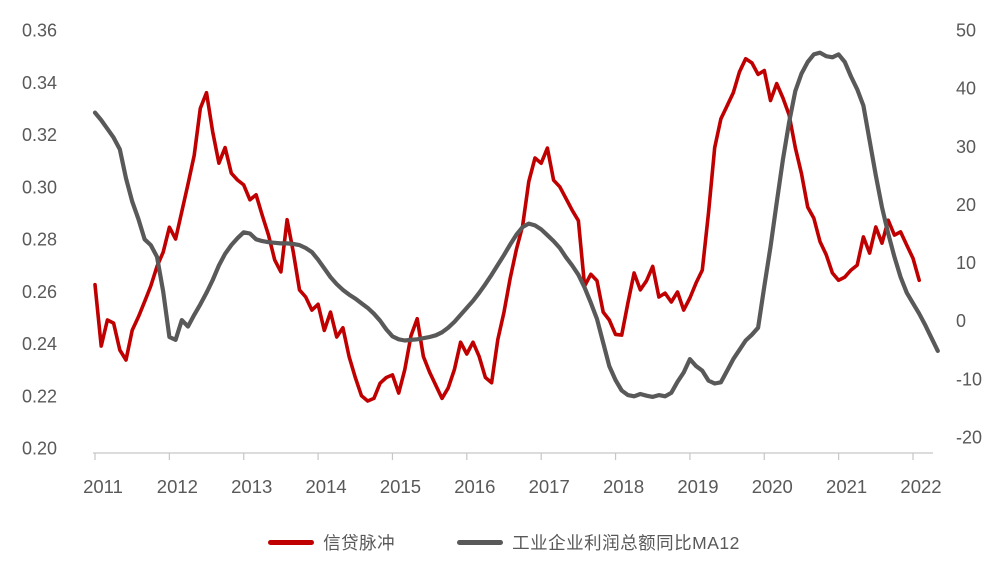 The height and width of the screenshot is (573, 1008). I want to click on left-axis-tick-label: 0.24, so click(39, 344).